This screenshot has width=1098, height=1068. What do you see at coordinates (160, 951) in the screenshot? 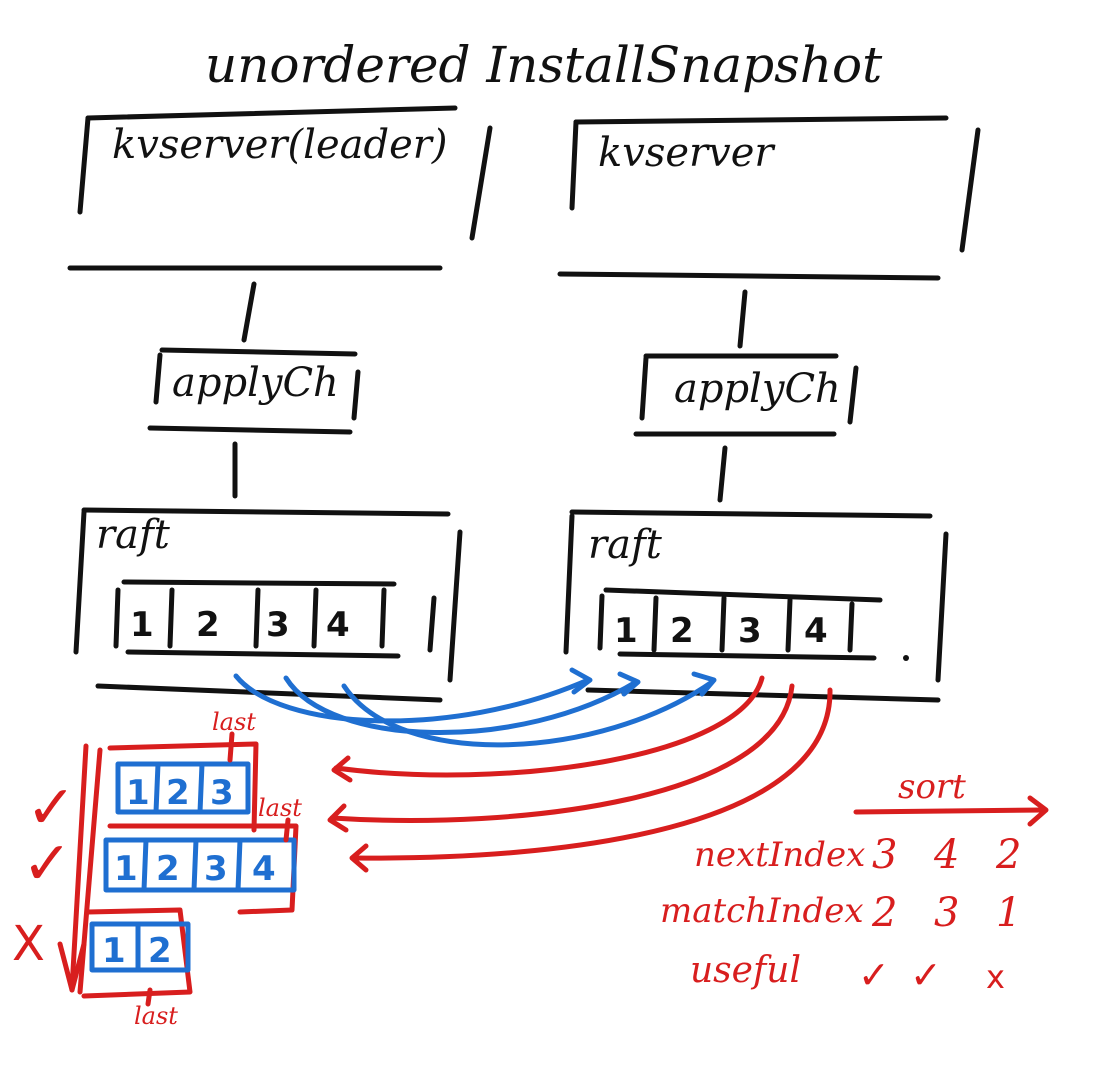
I see `snapshot-3-entry: 2` at bounding box center [160, 951].